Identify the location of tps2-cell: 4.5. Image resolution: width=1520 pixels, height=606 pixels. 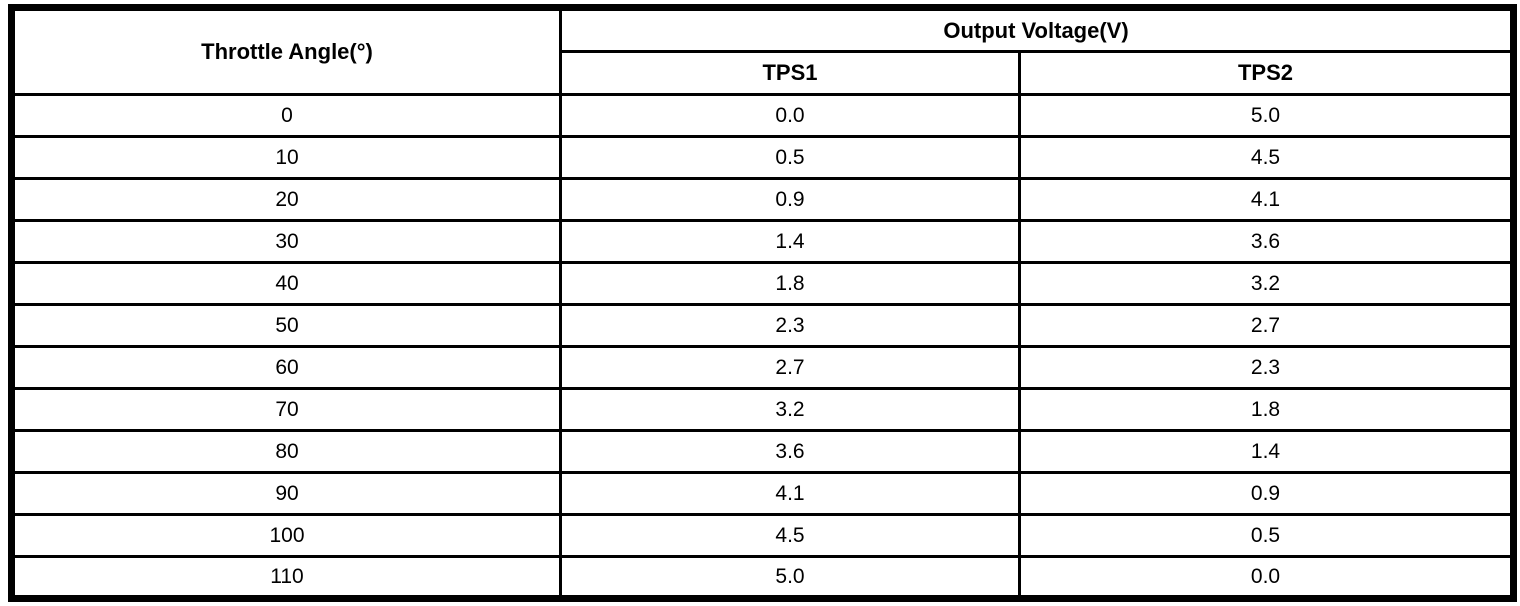
(1266, 157).